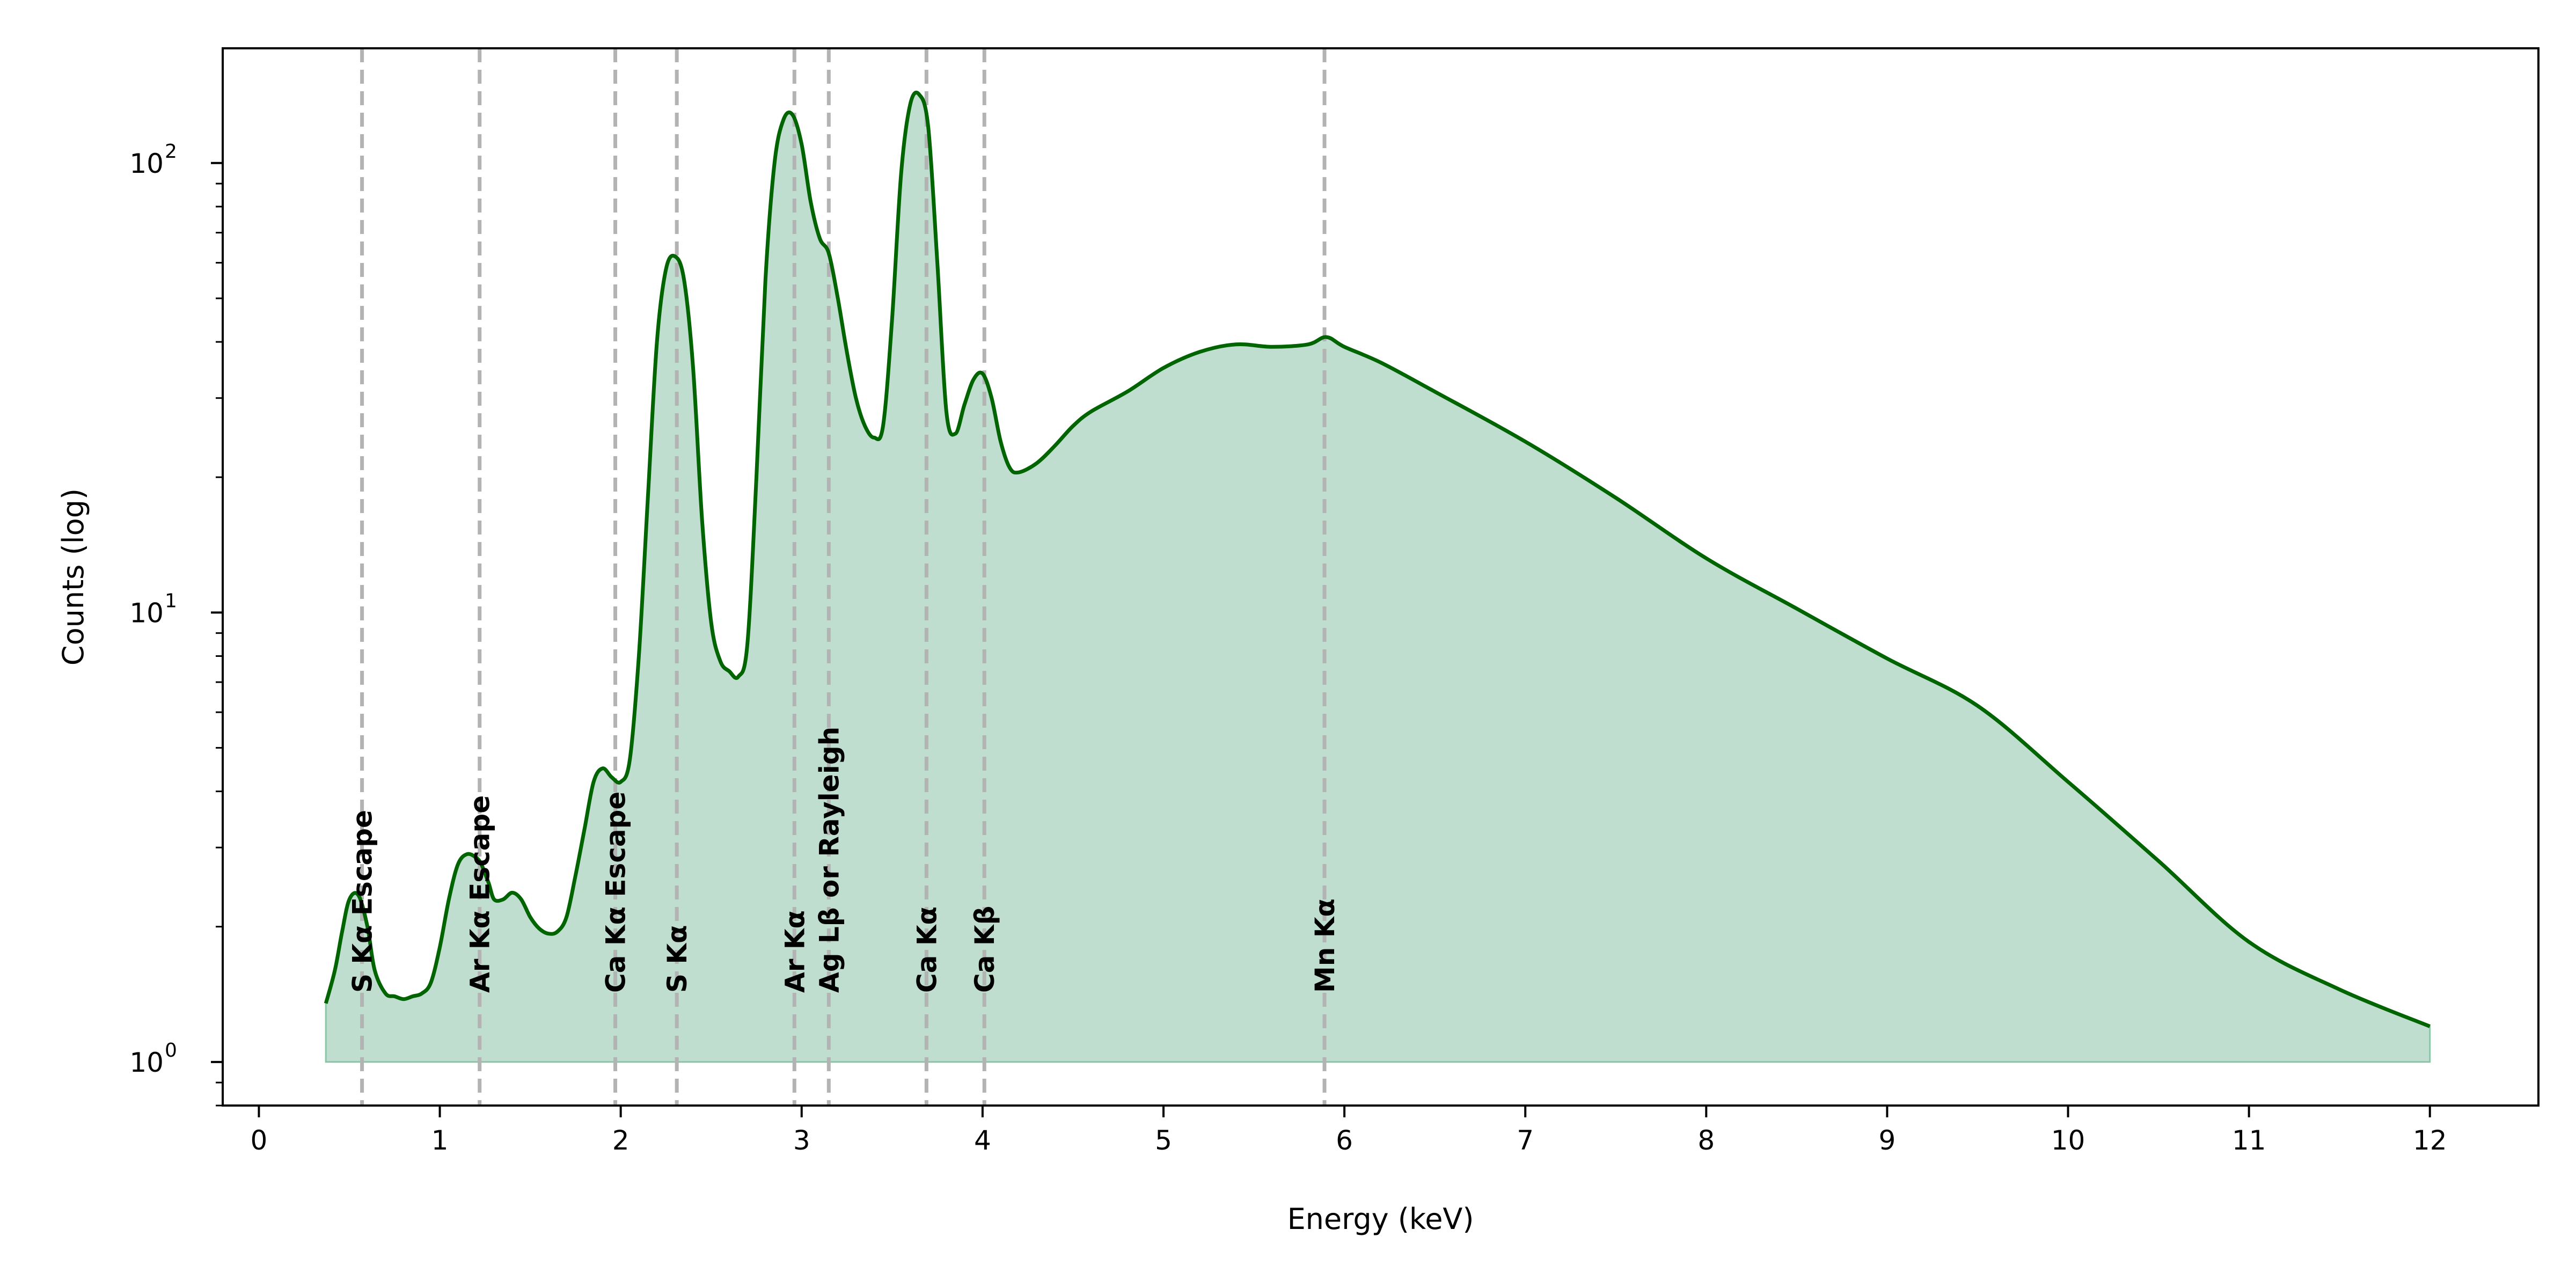 This screenshot has width=2576, height=1288. What do you see at coordinates (1887, 1140) in the screenshot?
I see `x-tick-label: 9` at bounding box center [1887, 1140].